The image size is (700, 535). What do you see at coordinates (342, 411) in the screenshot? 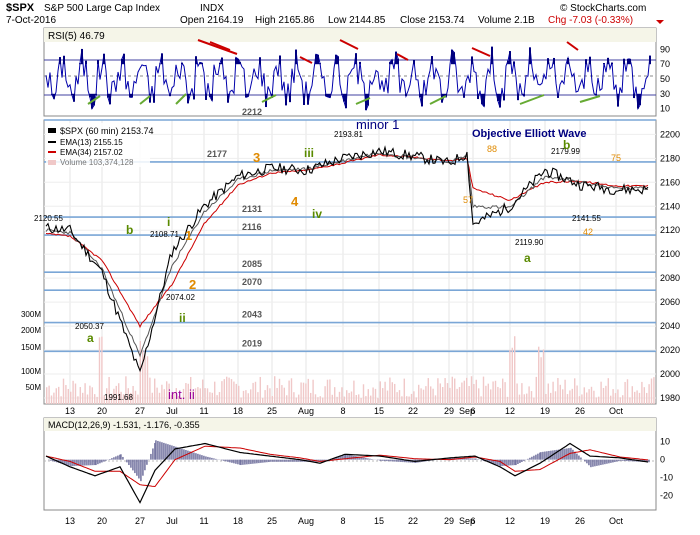
I see `x-tick-label: 8` at bounding box center [342, 411].